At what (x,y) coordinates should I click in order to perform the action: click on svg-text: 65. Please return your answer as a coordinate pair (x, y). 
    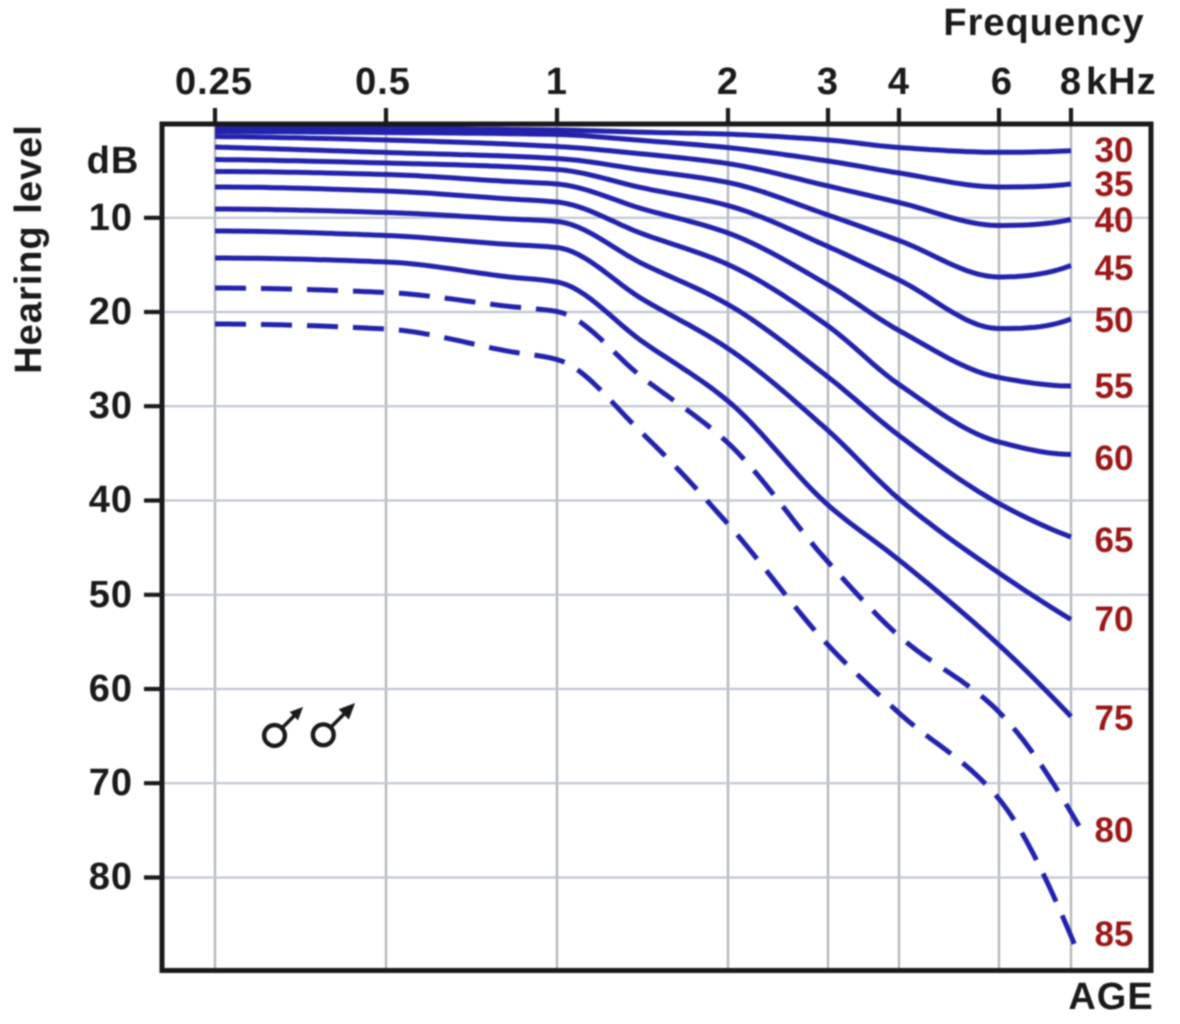
    Looking at the image, I should click on (1114, 540).